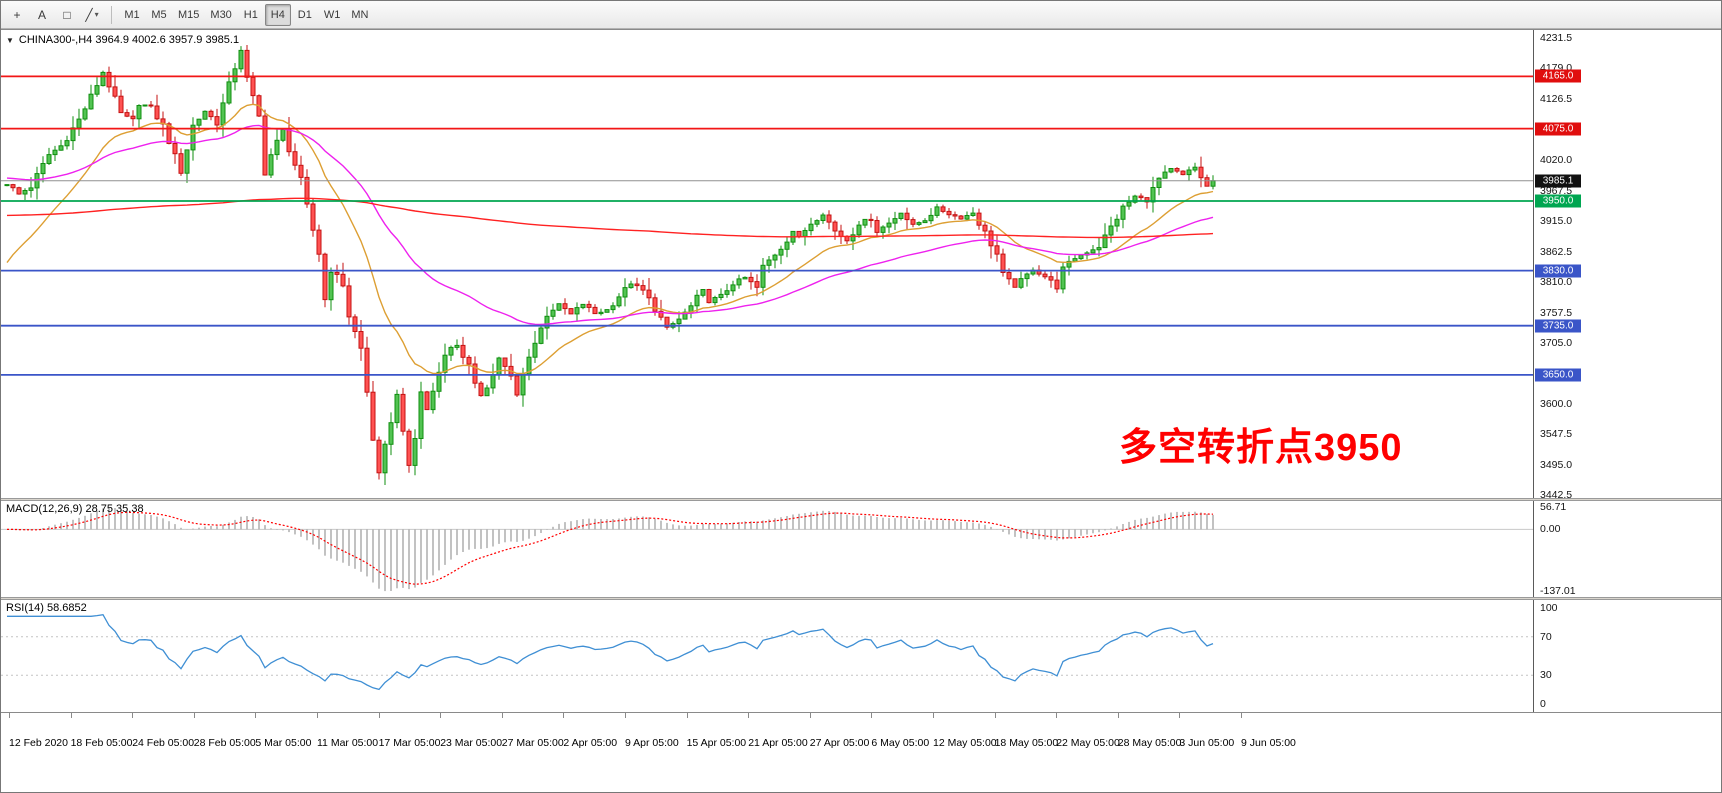 This screenshot has width=1722, height=793. I want to click on timeframe-m1: M1, so click(132, 14).